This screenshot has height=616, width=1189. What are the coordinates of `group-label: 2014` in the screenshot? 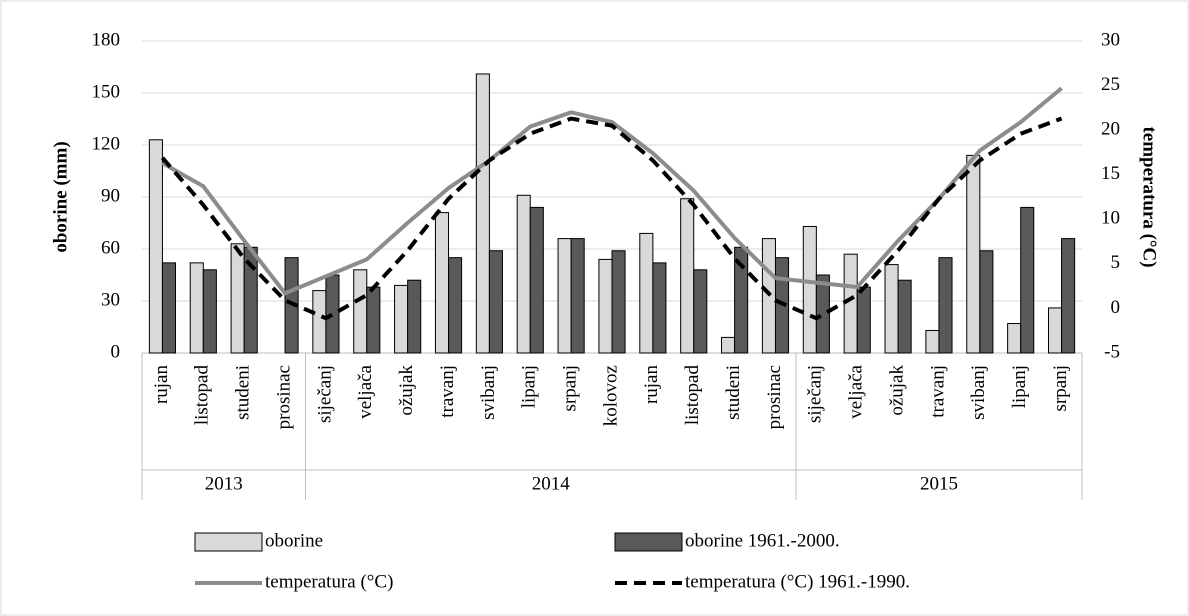 It's located at (551, 483).